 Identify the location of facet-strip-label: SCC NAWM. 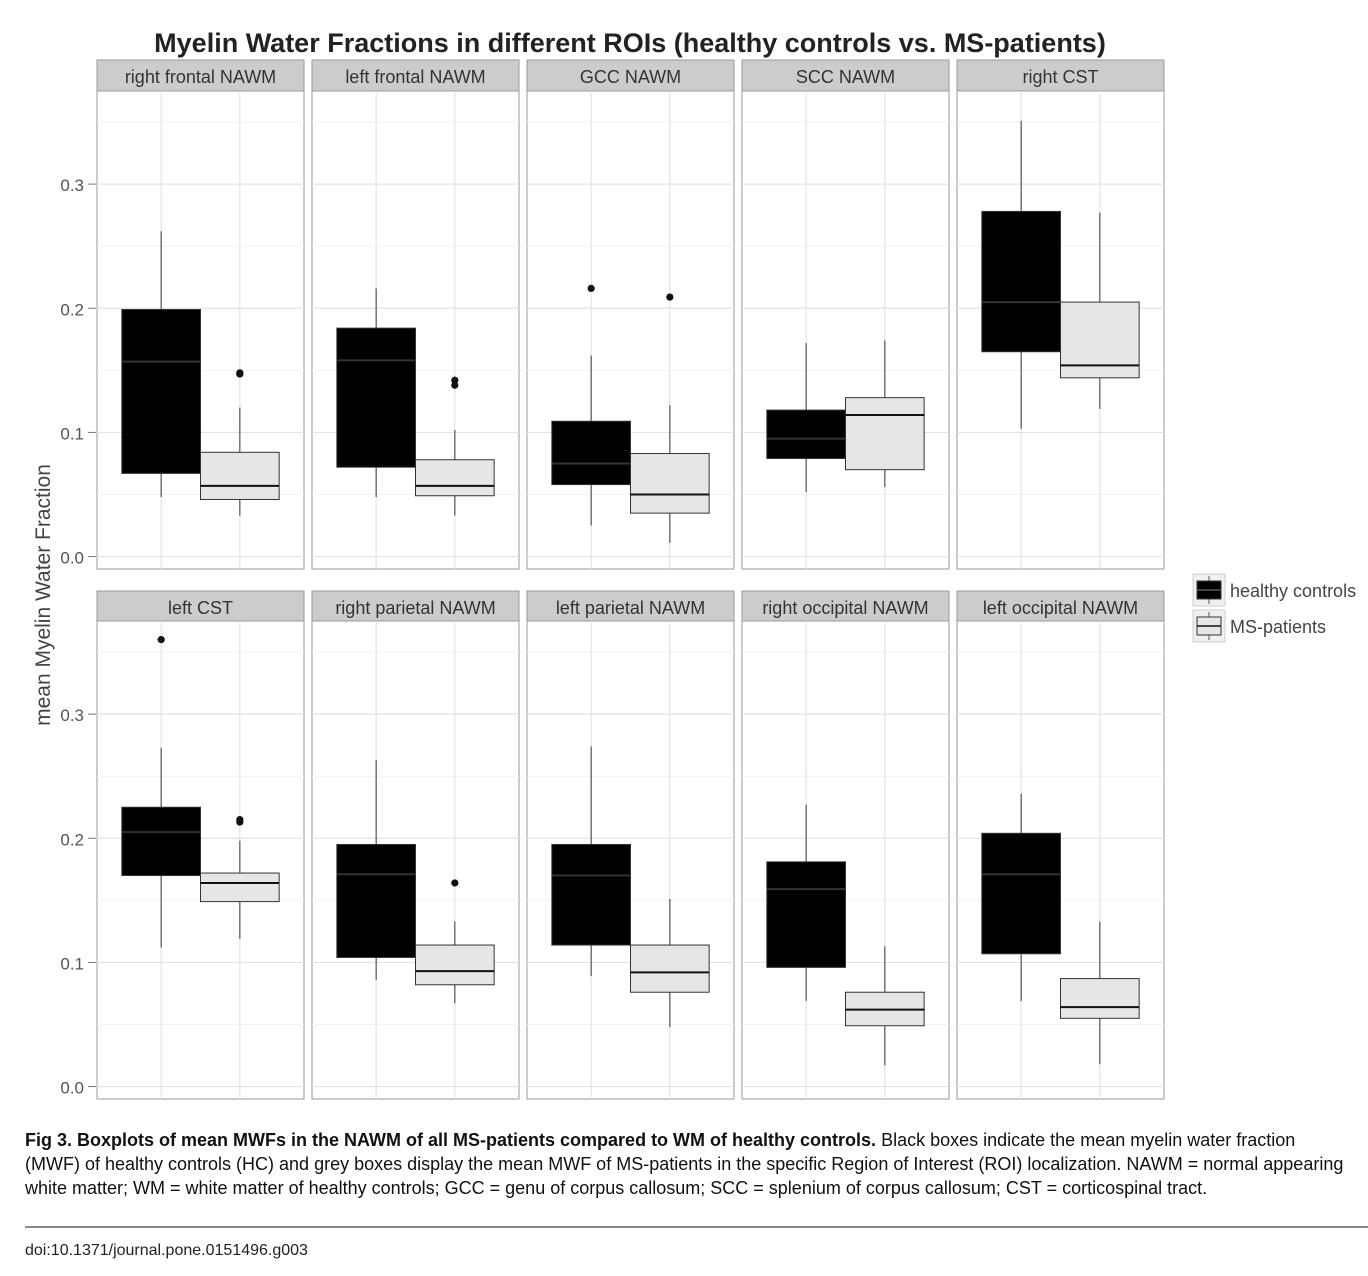
(845, 77).